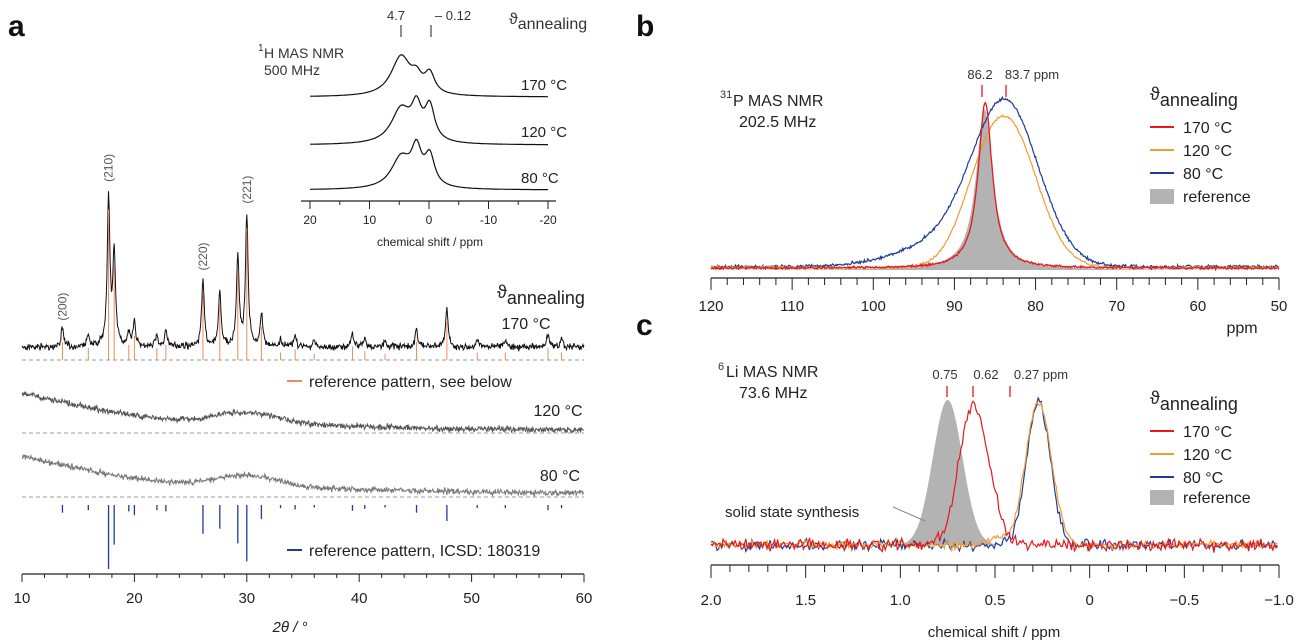 The image size is (1297, 643). I want to click on x-tick-label-b-5: 70, so click(1116, 306).